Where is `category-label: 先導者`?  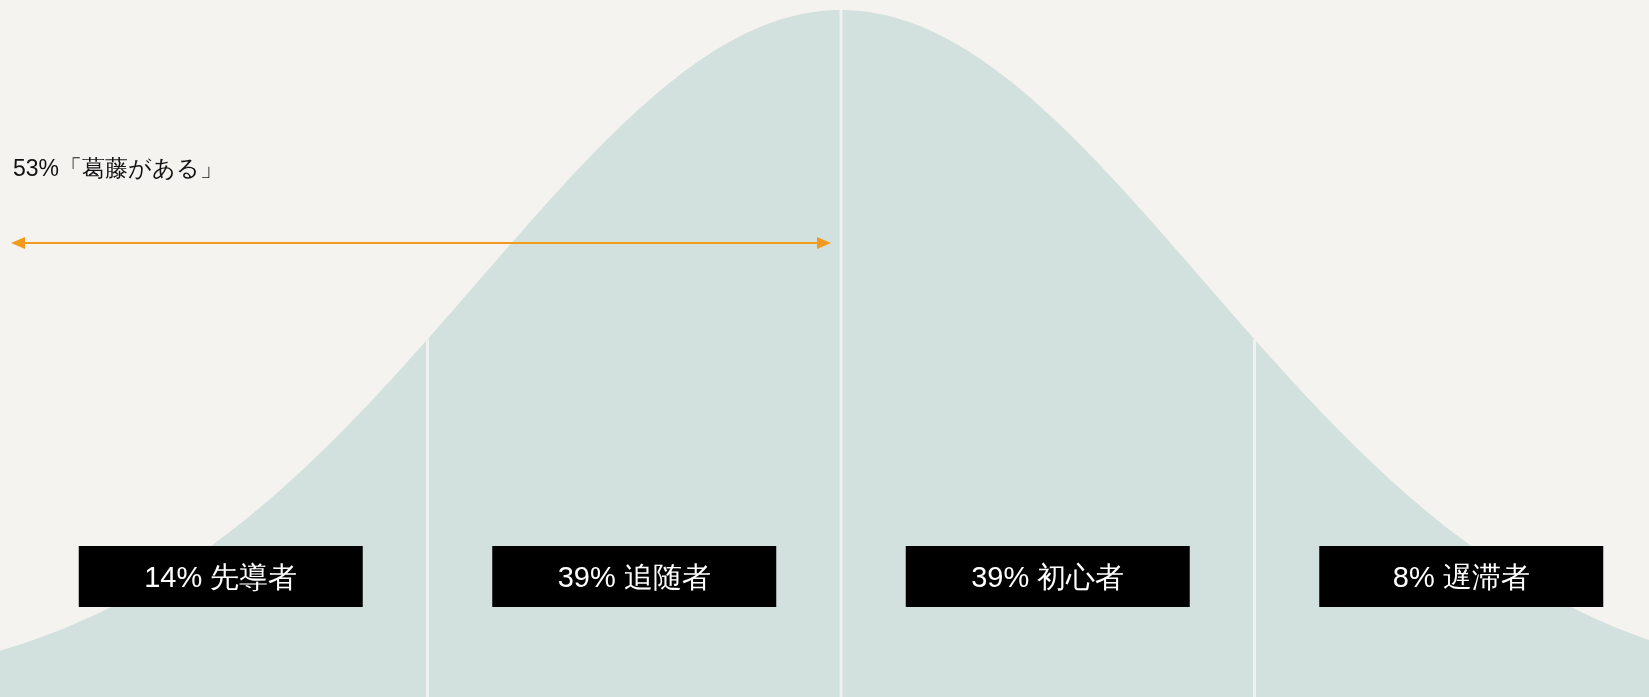
category-label: 先導者 is located at coordinates (250, 577).